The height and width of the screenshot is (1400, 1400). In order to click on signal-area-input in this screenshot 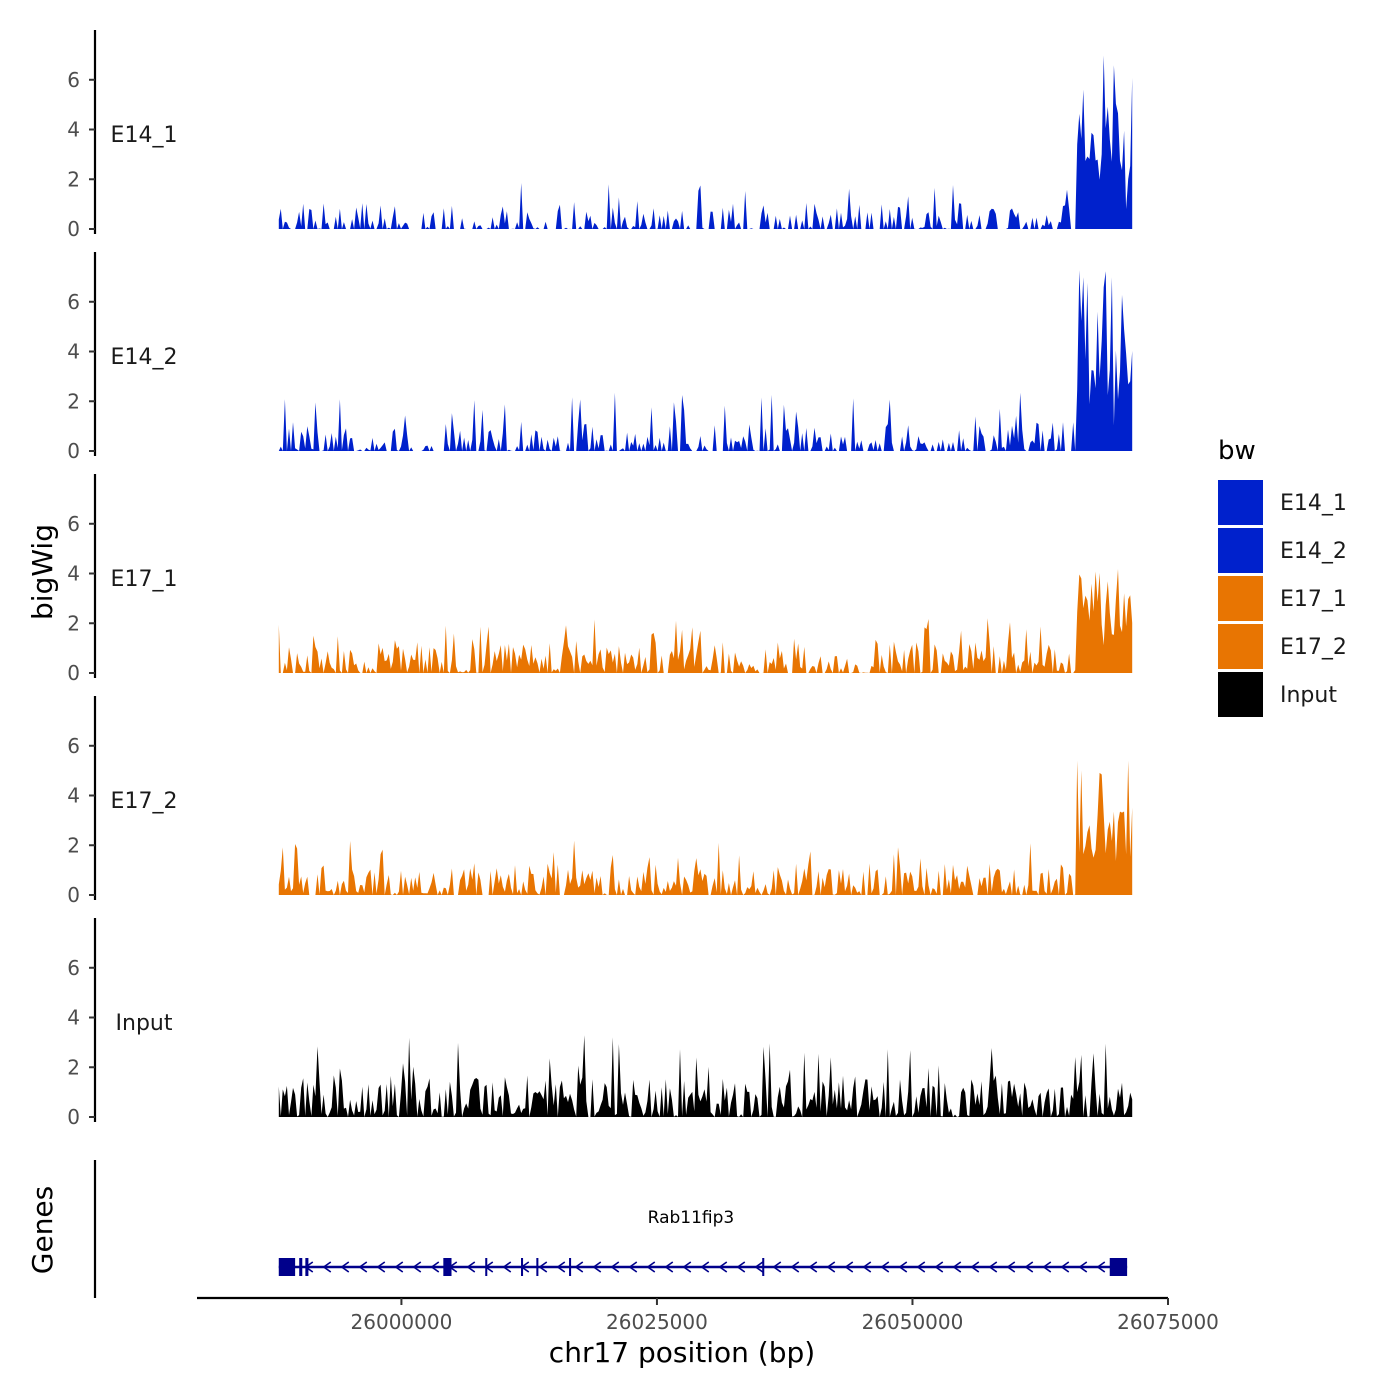, I will do `click(705, 1076)`.